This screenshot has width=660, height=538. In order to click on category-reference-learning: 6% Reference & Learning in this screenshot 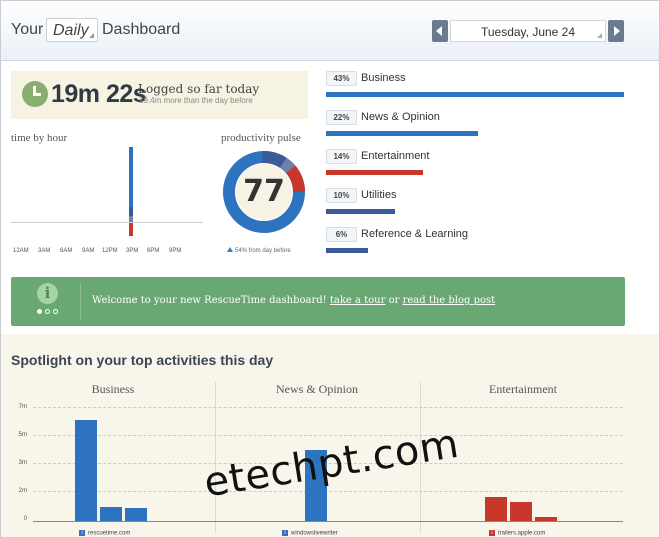, I will do `click(481, 242)`.